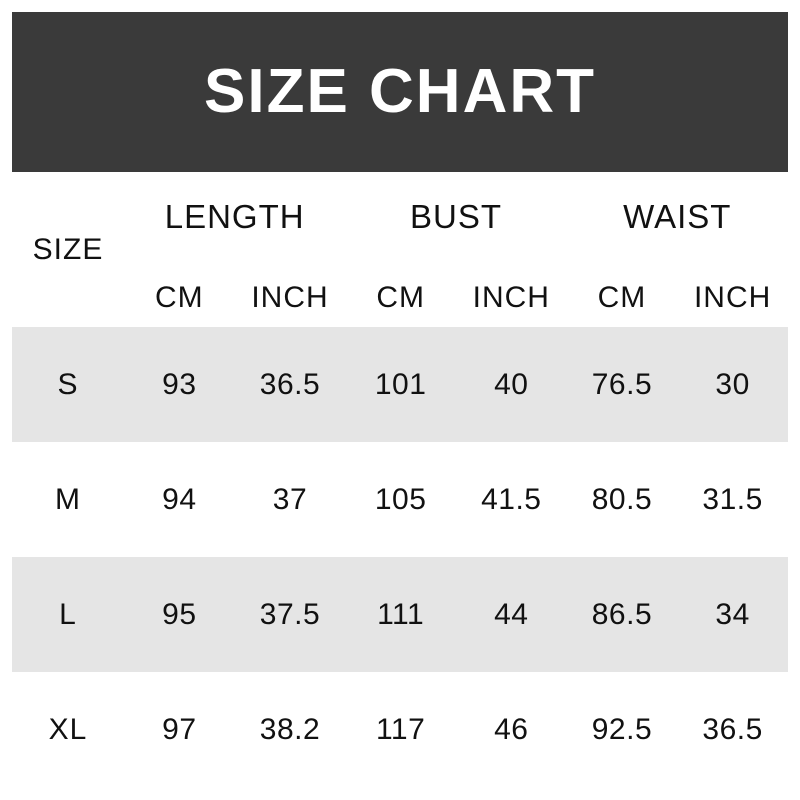 This screenshot has width=800, height=800. What do you see at coordinates (179, 297) in the screenshot?
I see `unit-header-length-cm: CM` at bounding box center [179, 297].